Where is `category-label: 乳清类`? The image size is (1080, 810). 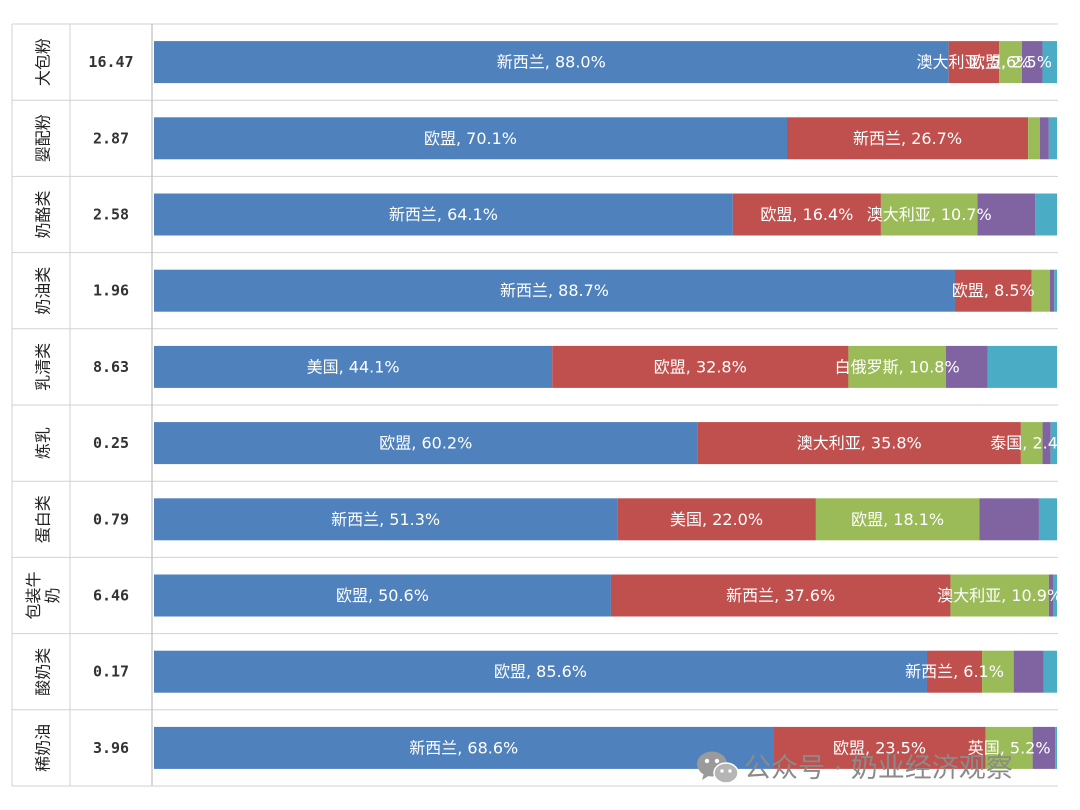 category-label: 乳清类 is located at coordinates (43, 367).